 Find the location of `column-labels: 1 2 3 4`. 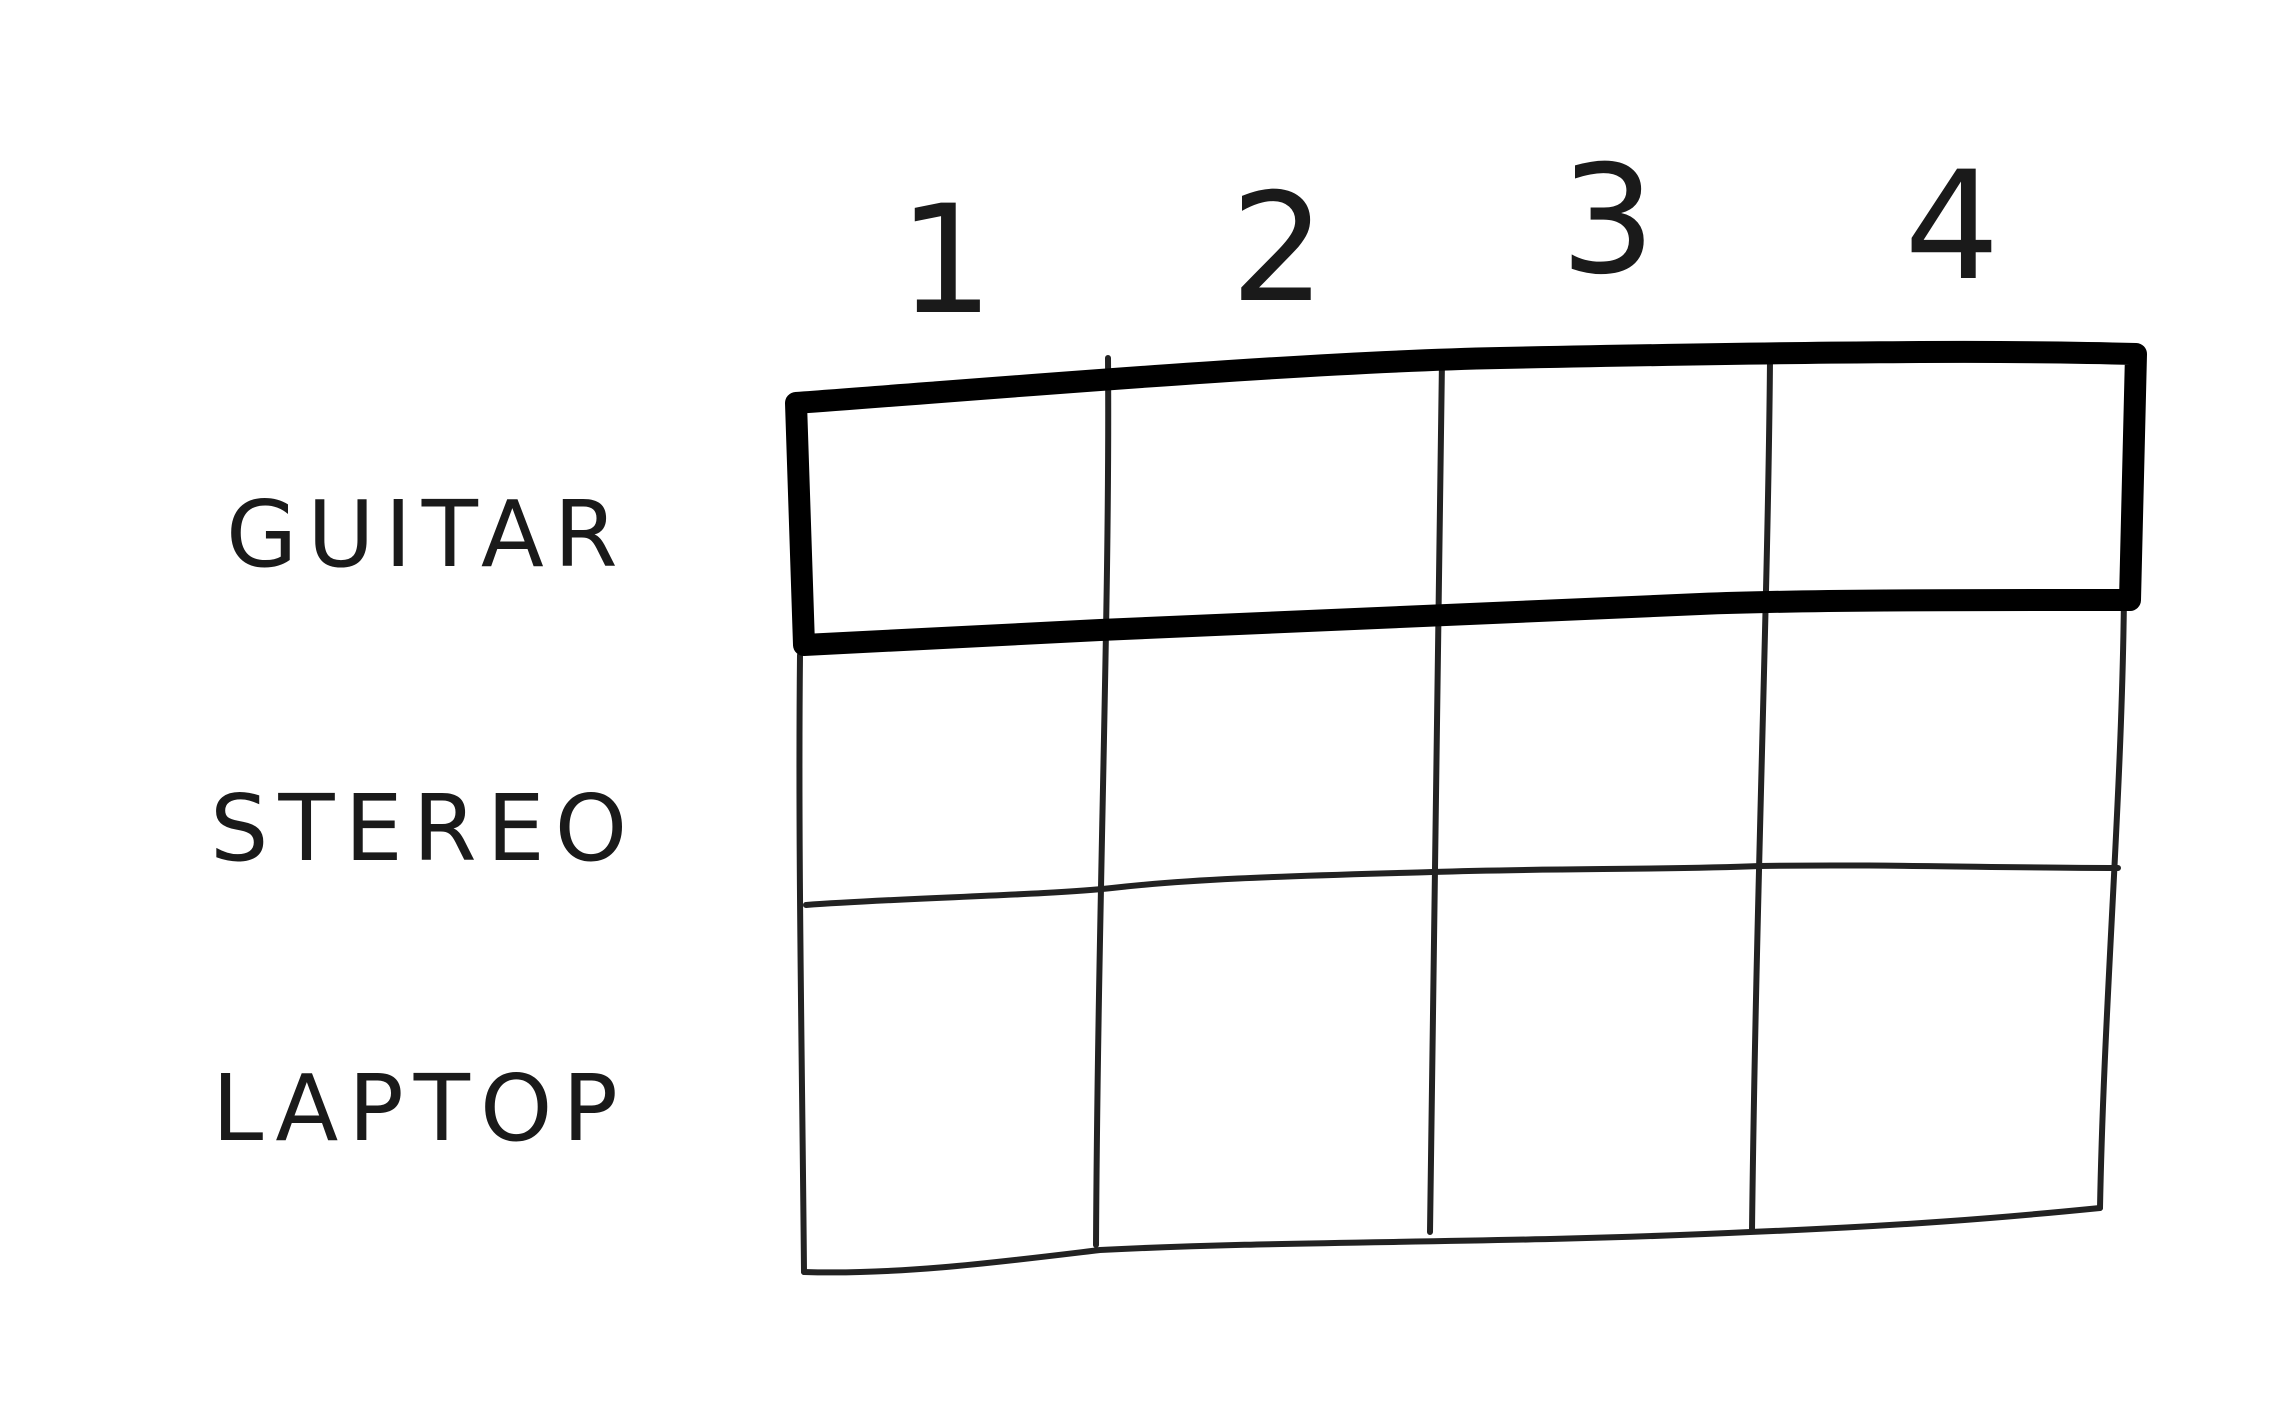

column-labels: 1 2 3 4 is located at coordinates (1448, 241).